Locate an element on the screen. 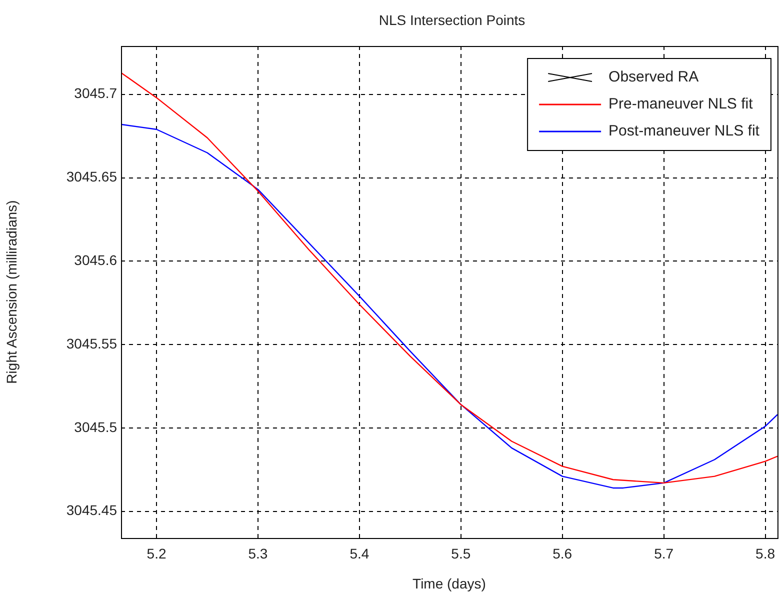 The width and height of the screenshot is (783, 597). y-tick-label: 3045.5 is located at coordinates (96, 426).